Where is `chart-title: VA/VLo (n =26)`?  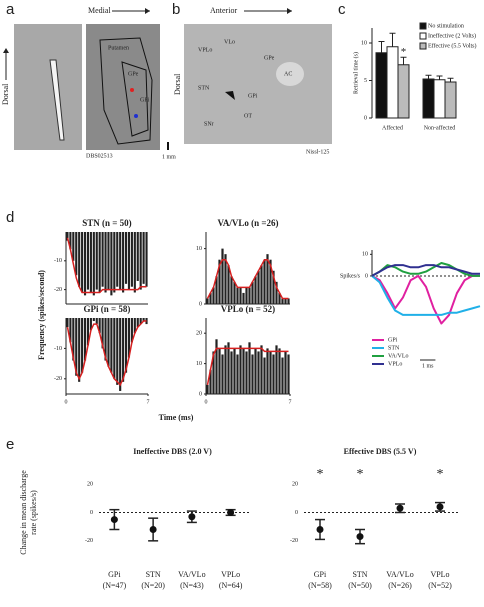
chart-title: VA/VLo (n =26) is located at coordinates (248, 223).